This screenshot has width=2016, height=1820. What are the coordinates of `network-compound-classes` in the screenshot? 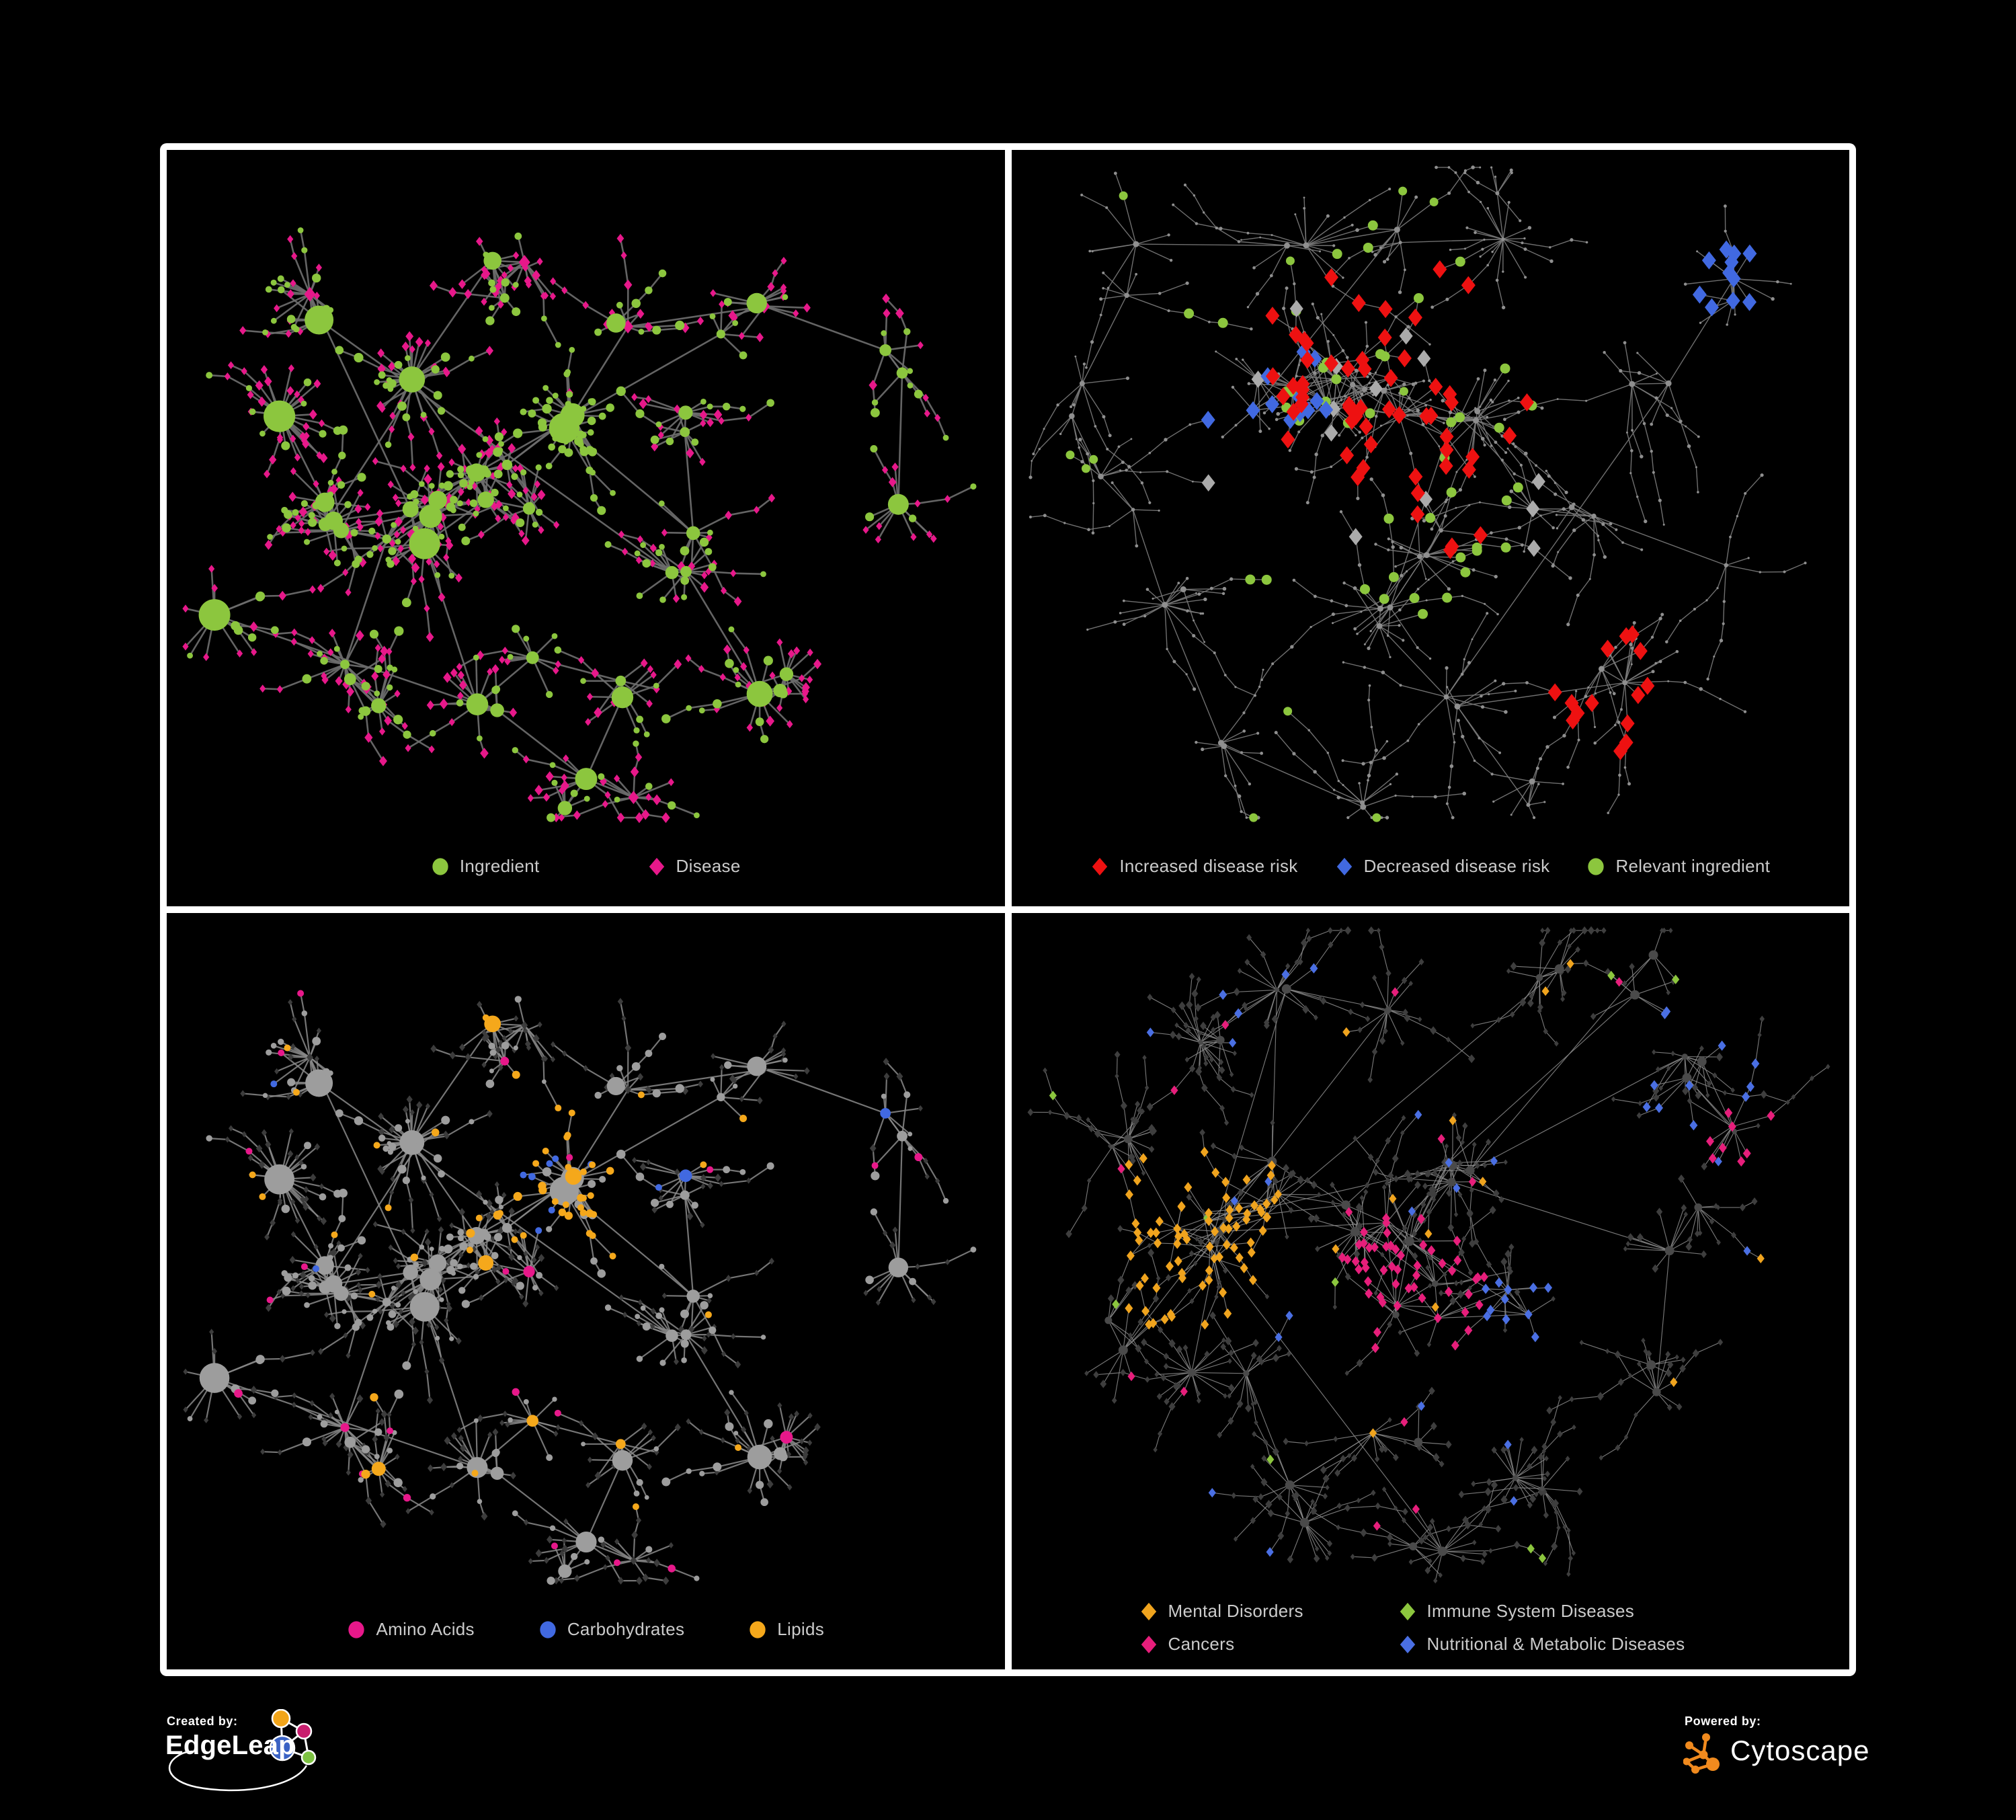 It's located at (580, 1287).